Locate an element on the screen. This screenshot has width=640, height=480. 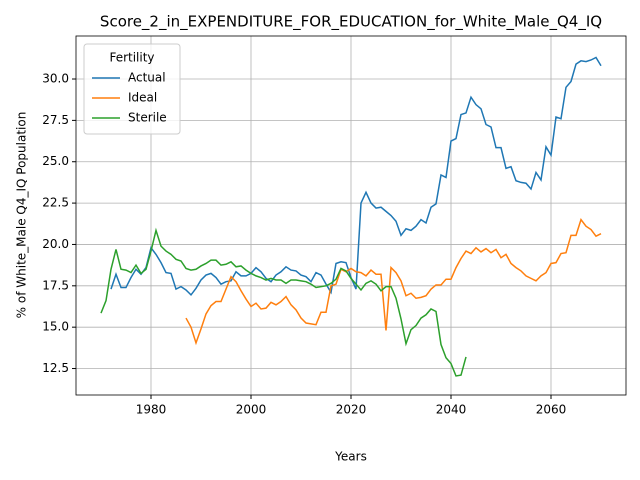
x-tick-label: 2060 is located at coordinates (551, 410).